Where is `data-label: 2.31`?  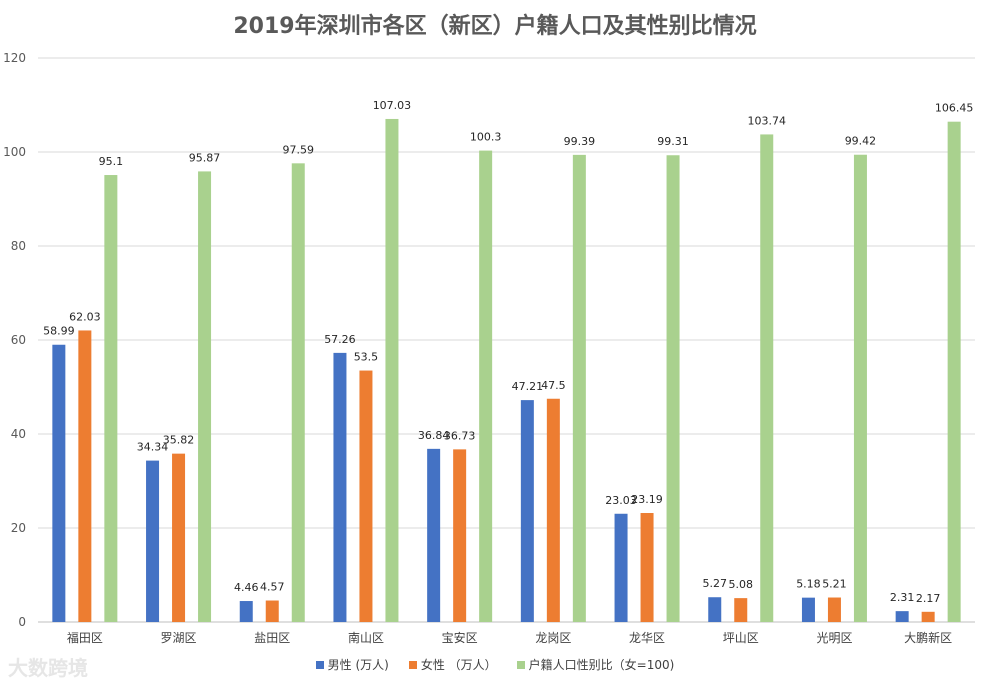
data-label: 2.31 is located at coordinates (902, 597).